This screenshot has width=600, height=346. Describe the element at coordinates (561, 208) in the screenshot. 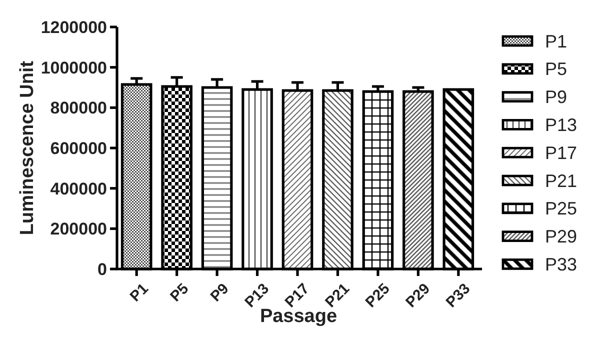

I see `legend-label: P25` at that location.